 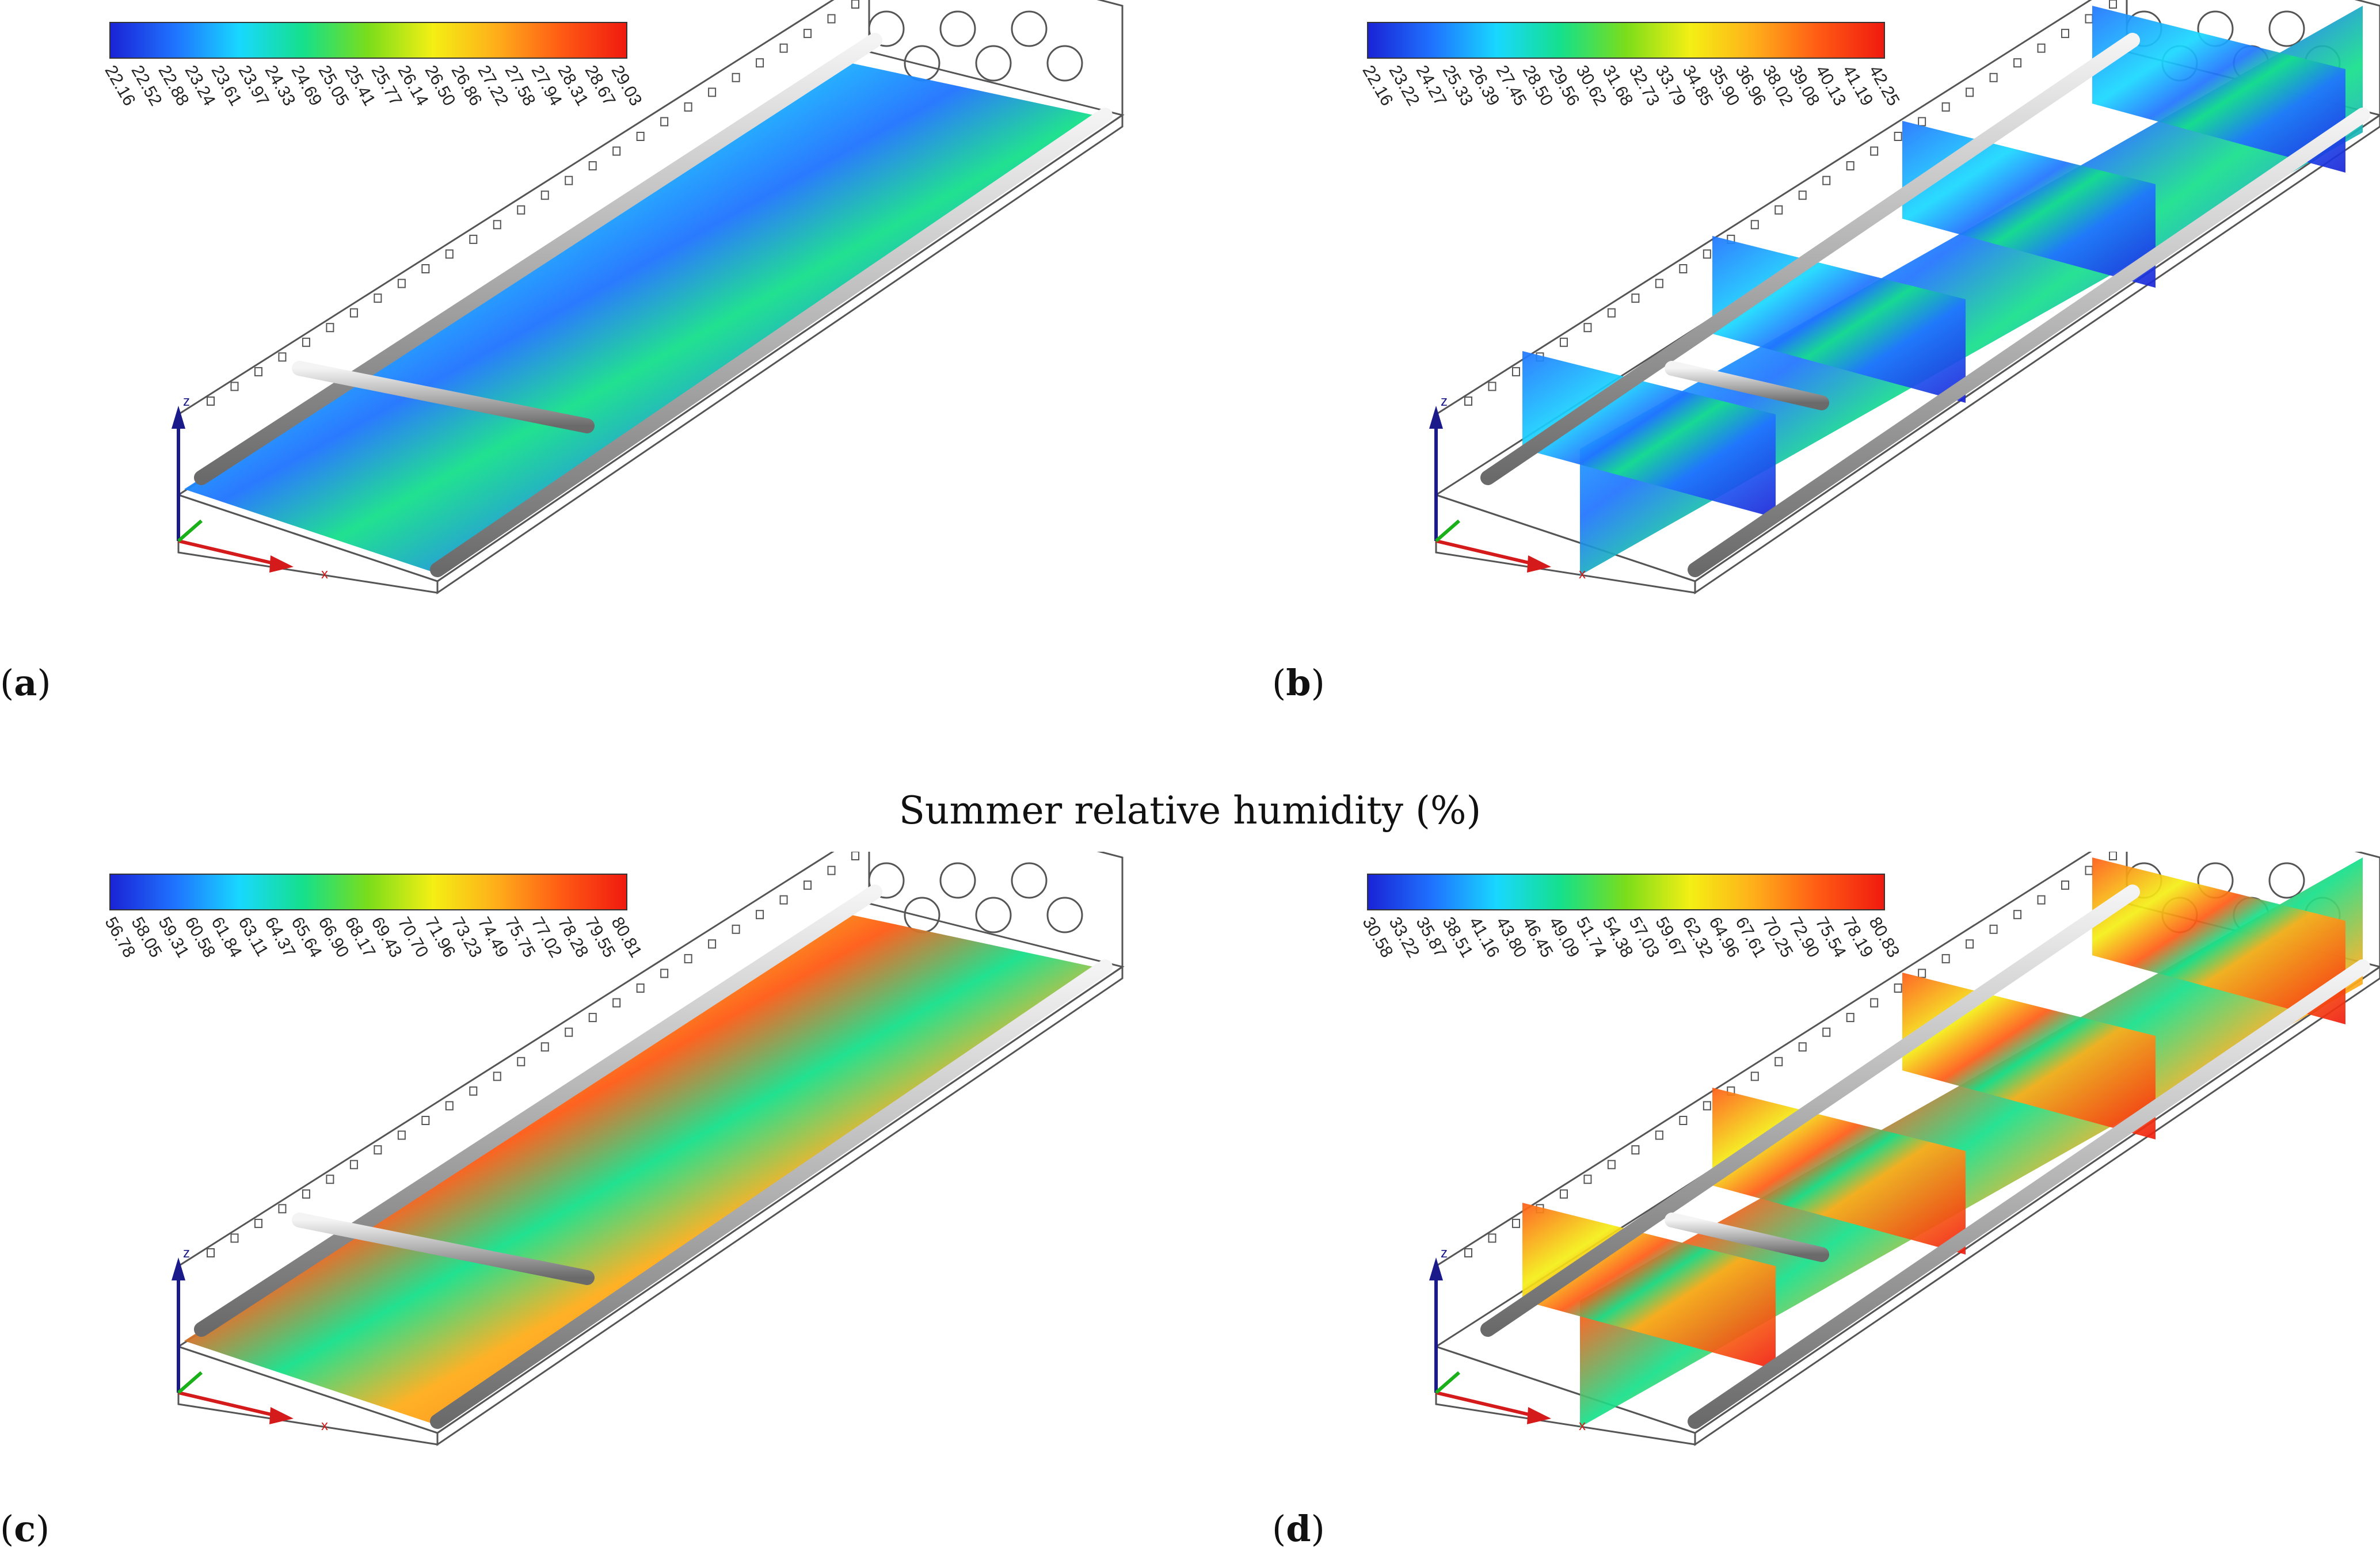 What do you see at coordinates (1508, 488) in the screenshot?
I see `axis-triad: zx` at bounding box center [1508, 488].